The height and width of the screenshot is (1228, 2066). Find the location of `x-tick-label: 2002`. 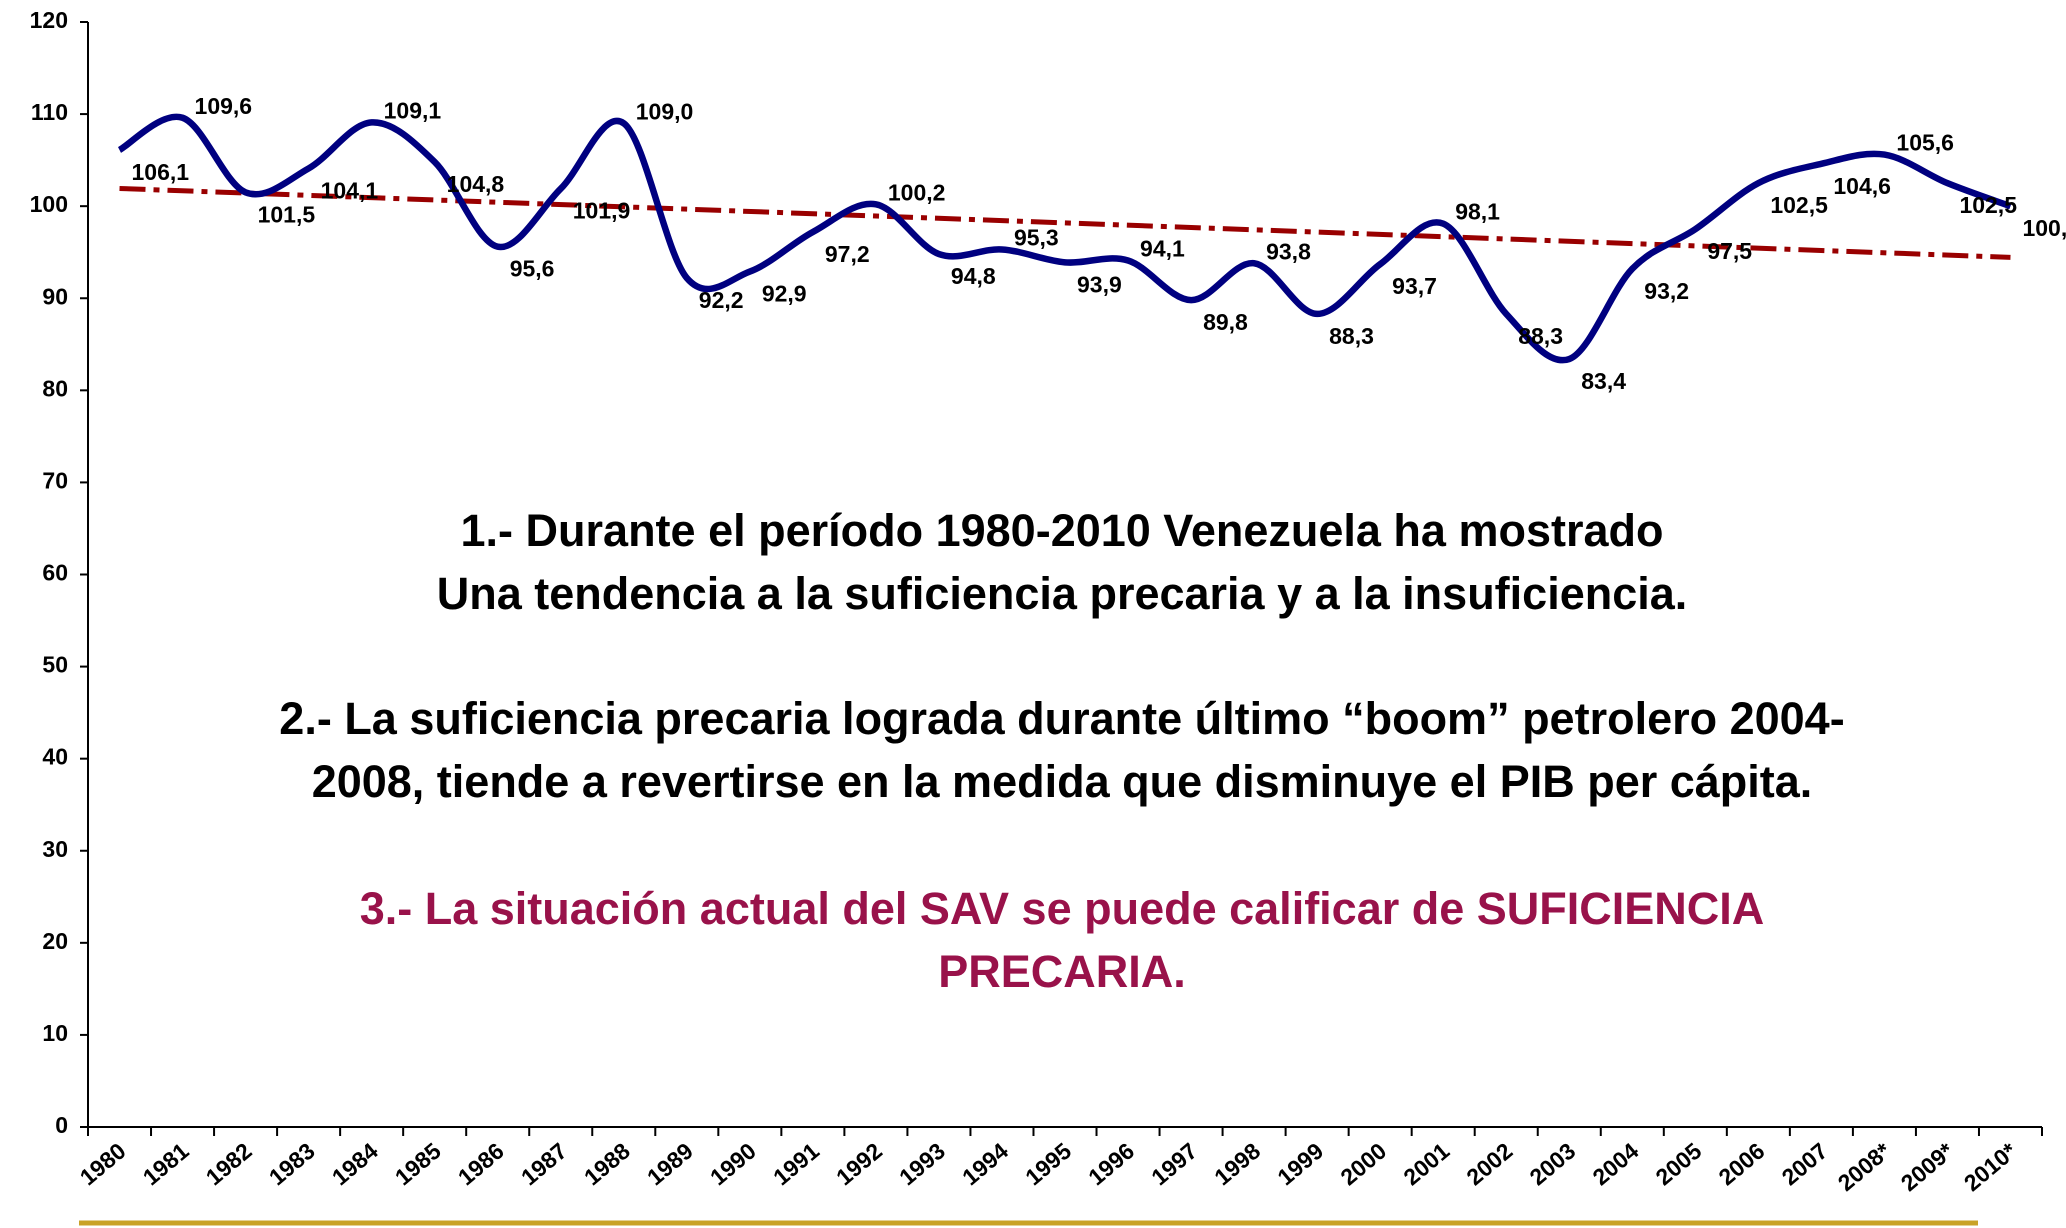

x-tick-label: 2002 is located at coordinates (1489, 1164).